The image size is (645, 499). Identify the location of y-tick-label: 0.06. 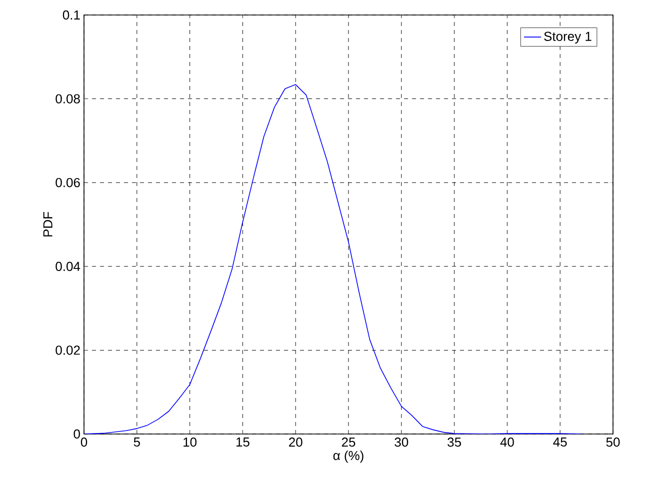
(68, 183).